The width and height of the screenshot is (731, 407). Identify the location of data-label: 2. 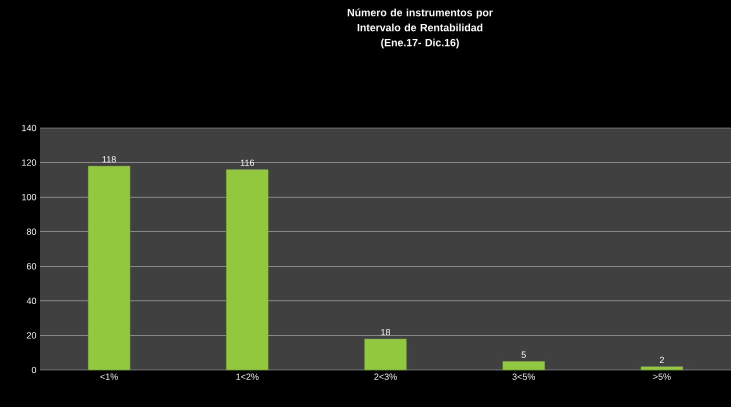
(662, 360).